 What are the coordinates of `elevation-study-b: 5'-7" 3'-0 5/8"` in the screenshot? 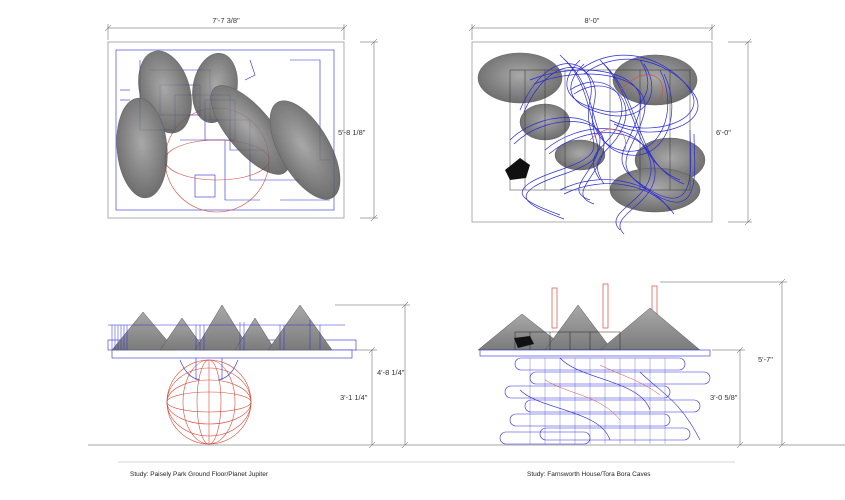 It's located at (632, 363).